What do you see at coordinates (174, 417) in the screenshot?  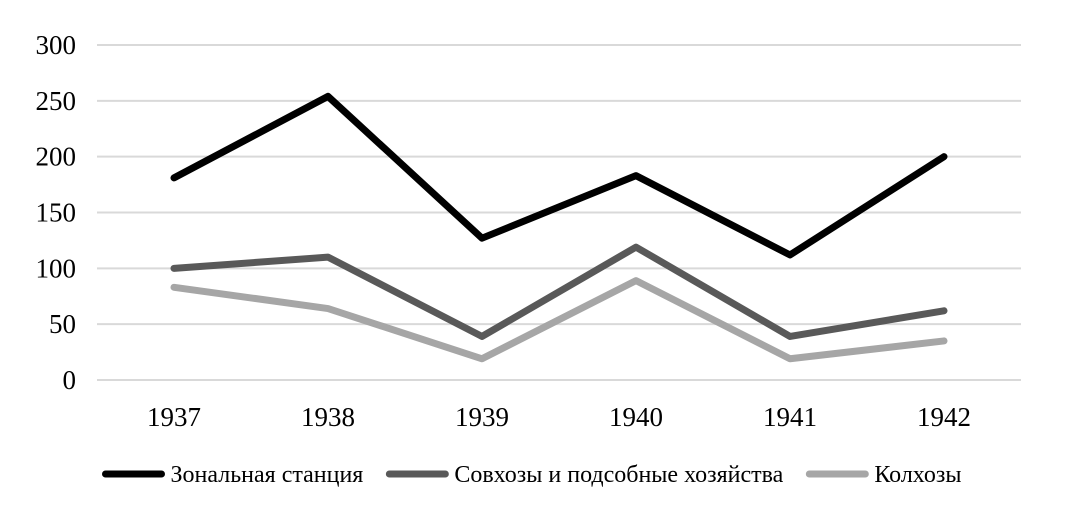 I see `x-tick-label: 1937` at bounding box center [174, 417].